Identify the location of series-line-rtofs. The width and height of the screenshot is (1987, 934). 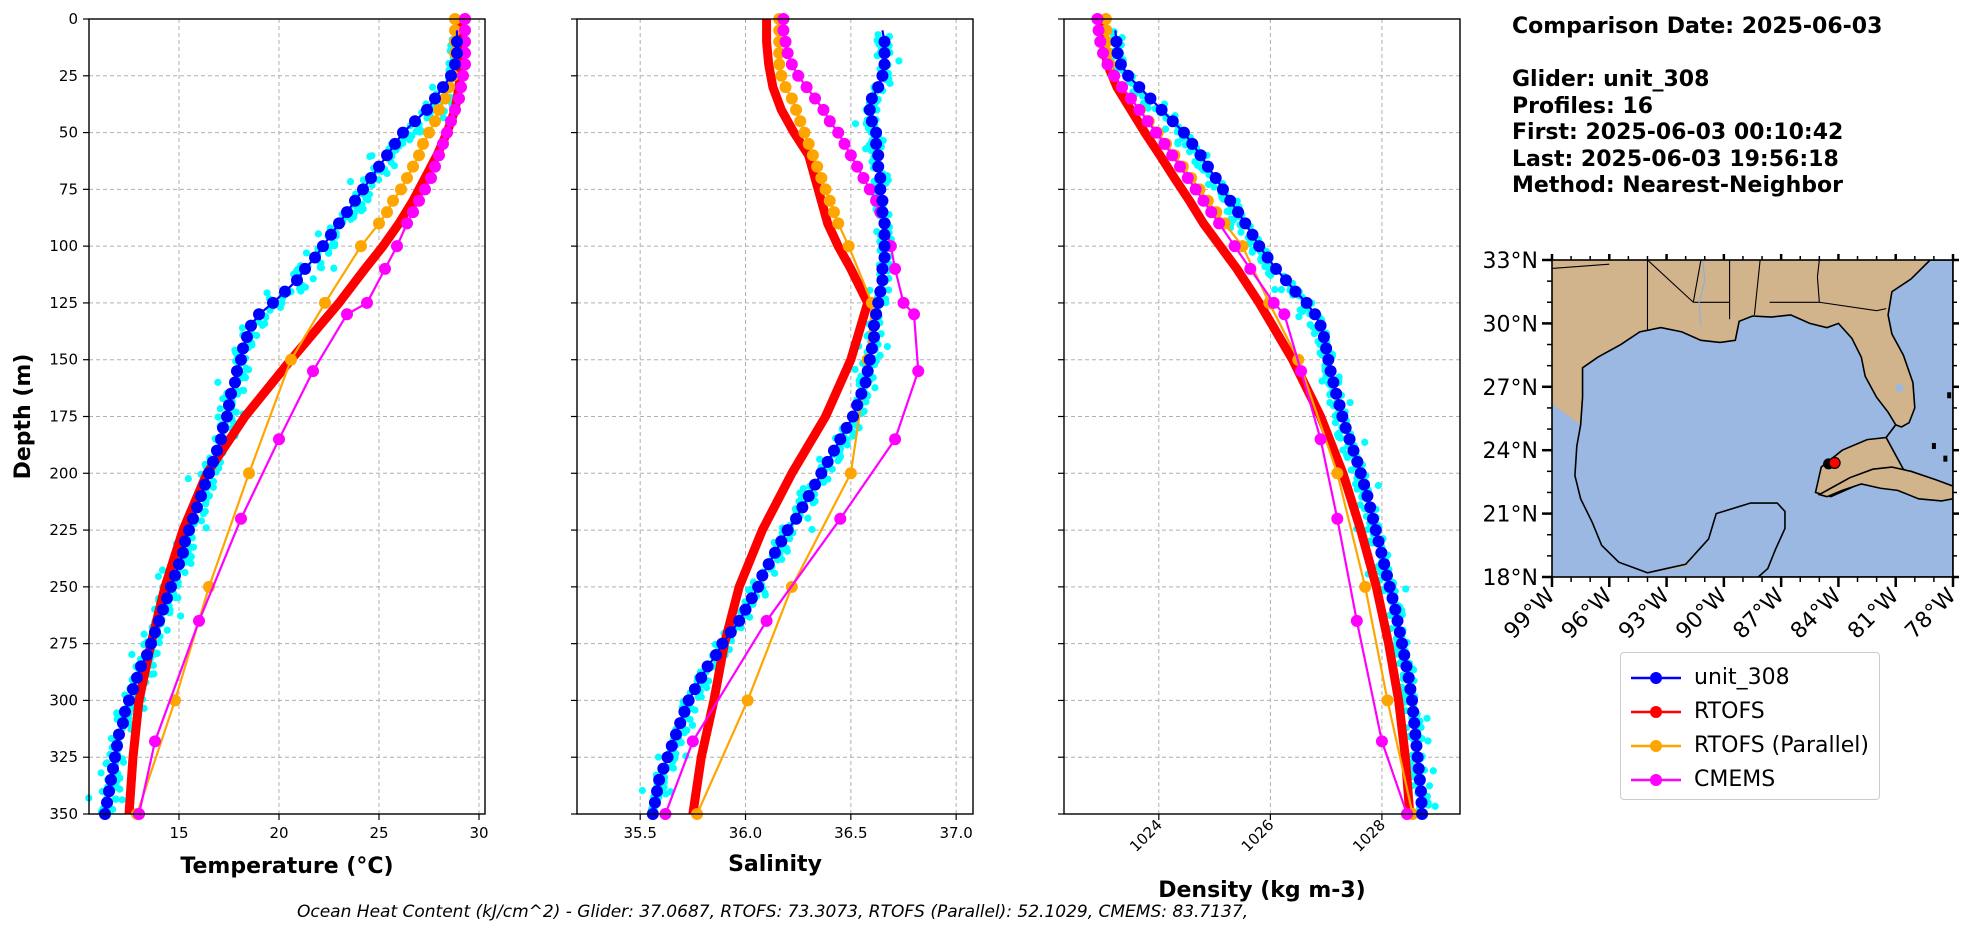
(1255, 416).